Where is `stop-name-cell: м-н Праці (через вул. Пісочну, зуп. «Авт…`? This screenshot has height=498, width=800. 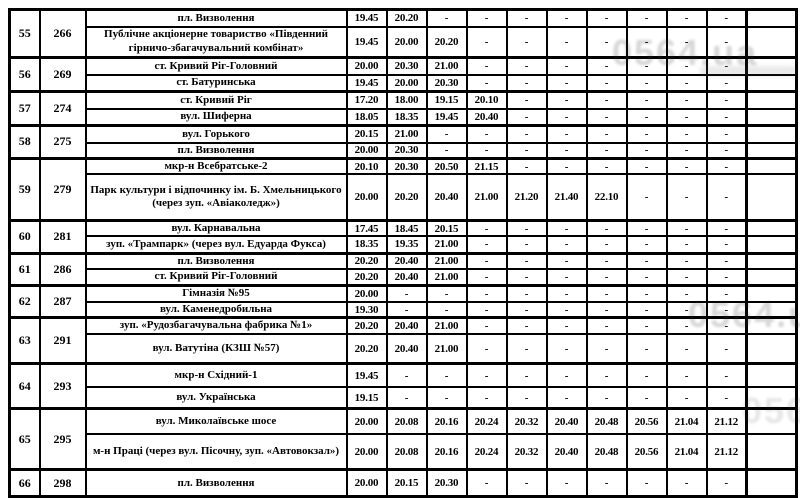
stop-name-cell: м-н Праці (через вул. Пісочну, зуп. «Авт… is located at coordinates (216, 451).